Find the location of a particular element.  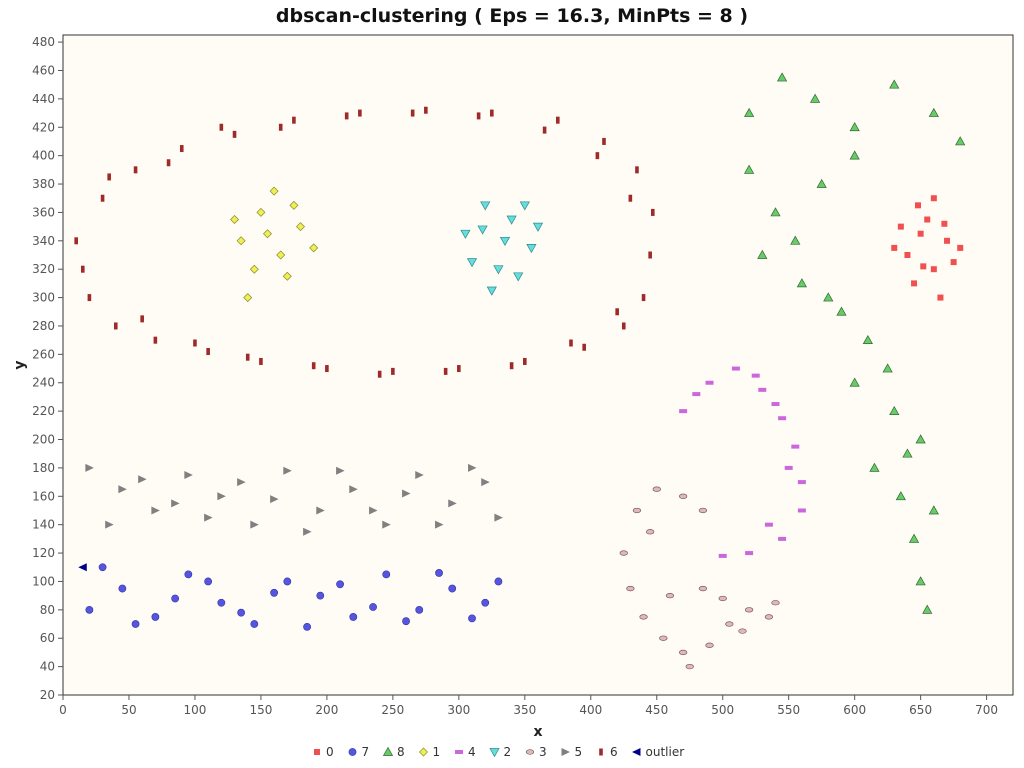

legend-label: 3 is located at coordinates (543, 752).